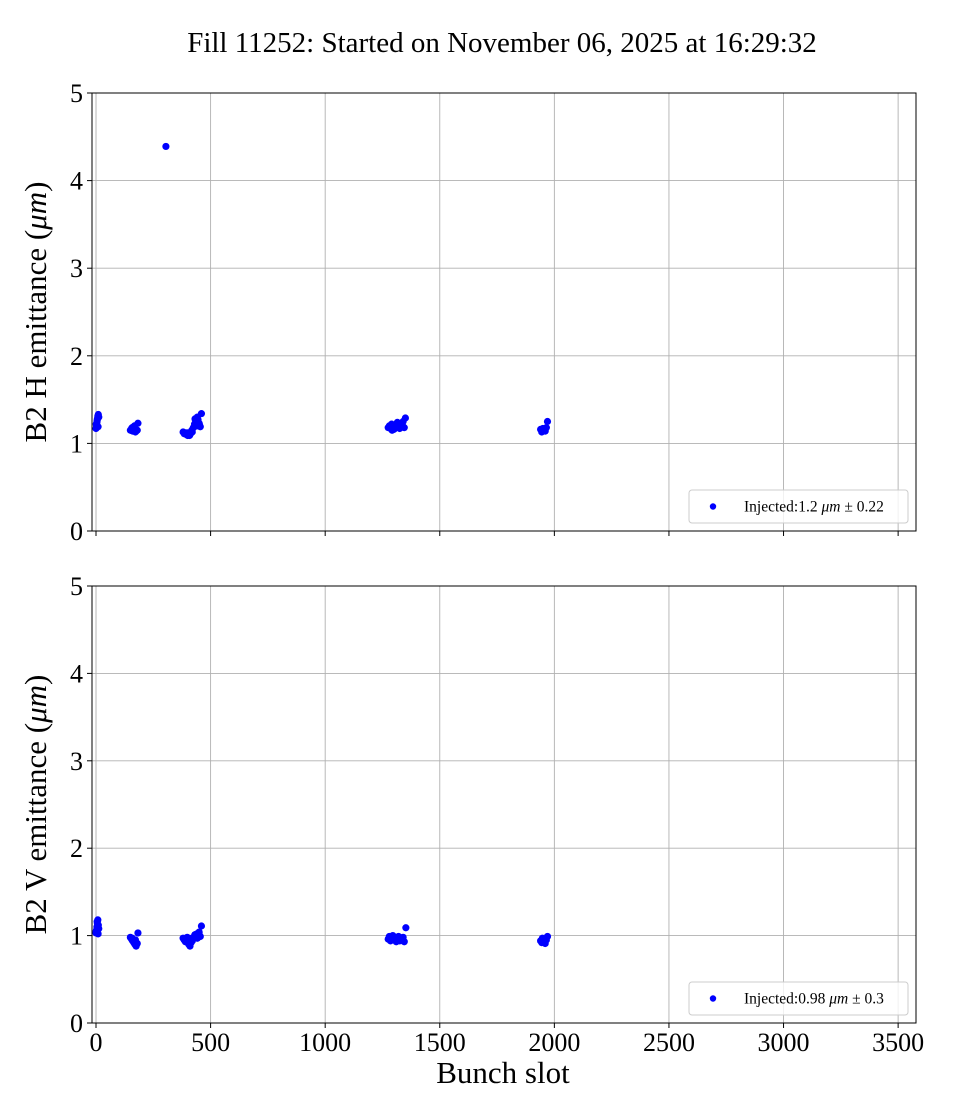  I want to click on x-tick-label: 500, so click(210, 1042).